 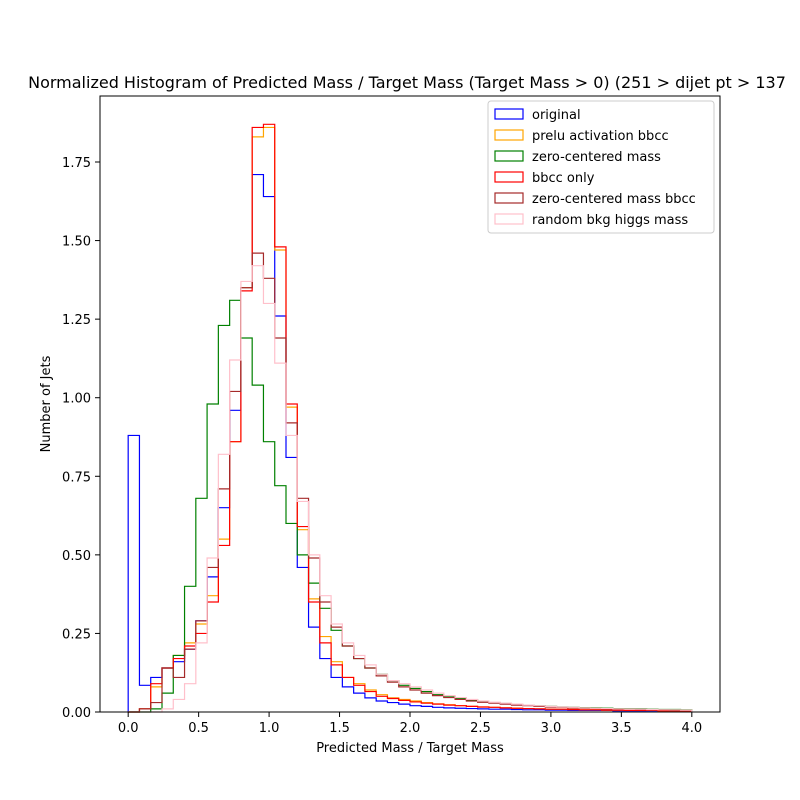 I want to click on y-tick-label: 0.50, so click(x=76, y=556).